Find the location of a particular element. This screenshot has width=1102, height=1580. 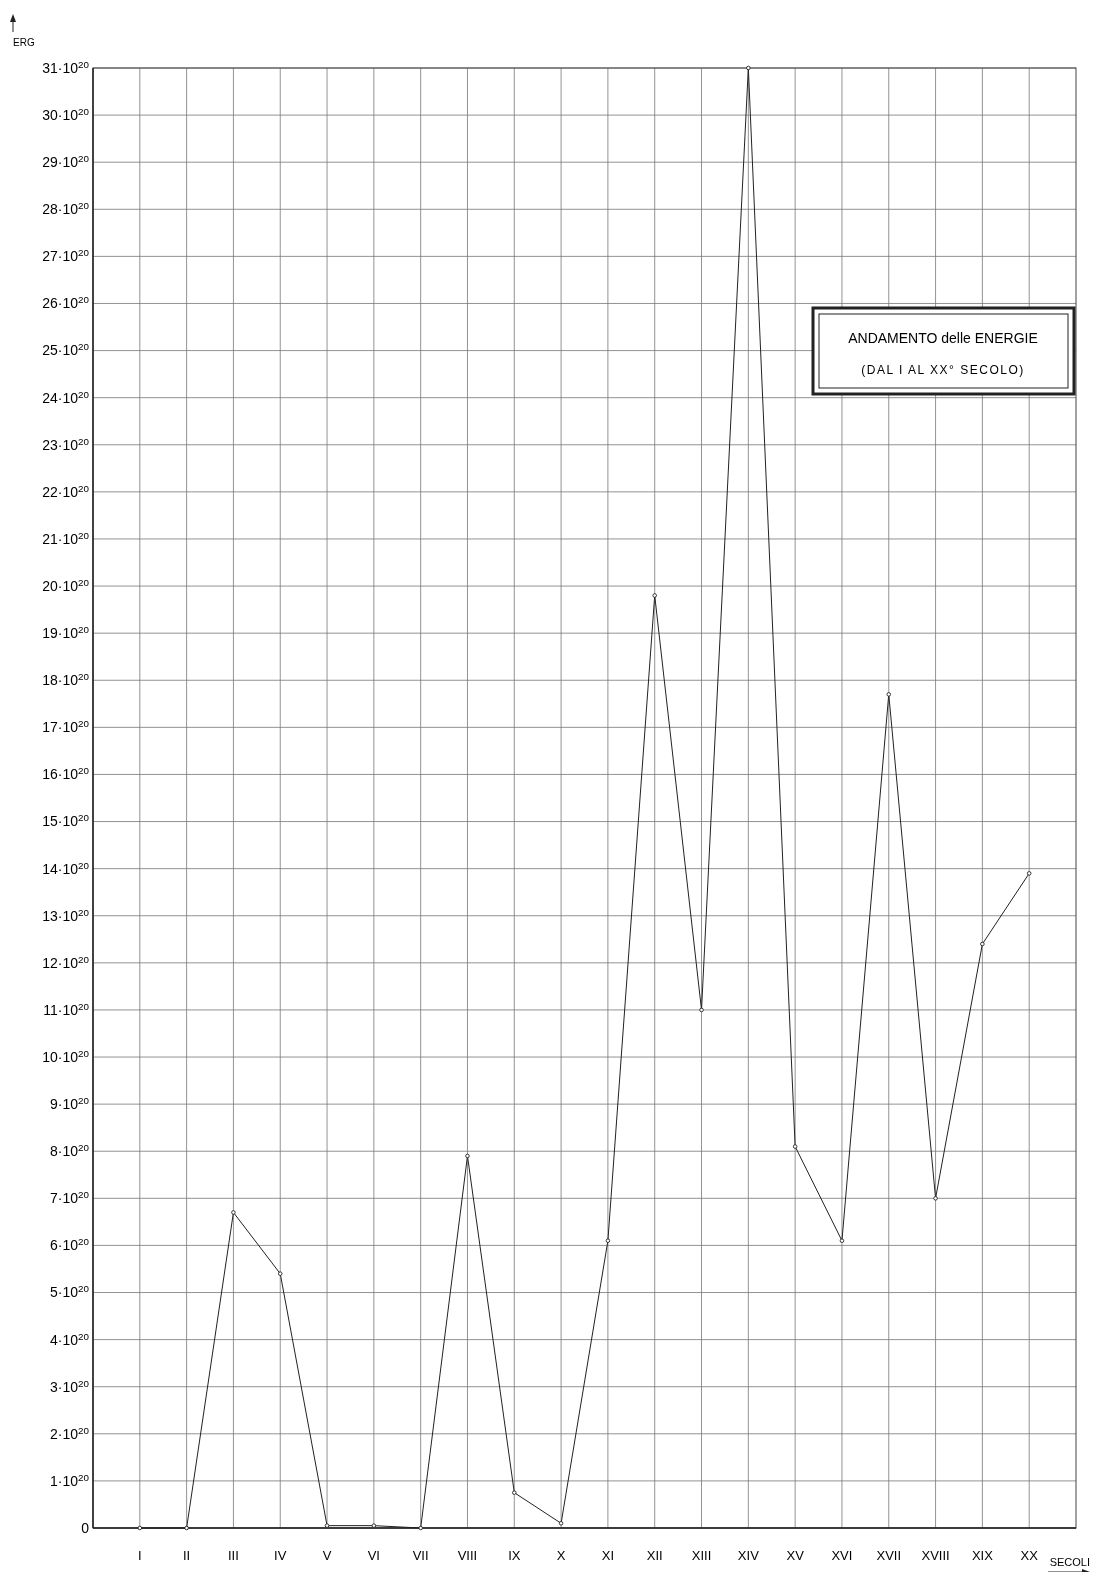

x-tick-label: VIII is located at coordinates (467, 1555).